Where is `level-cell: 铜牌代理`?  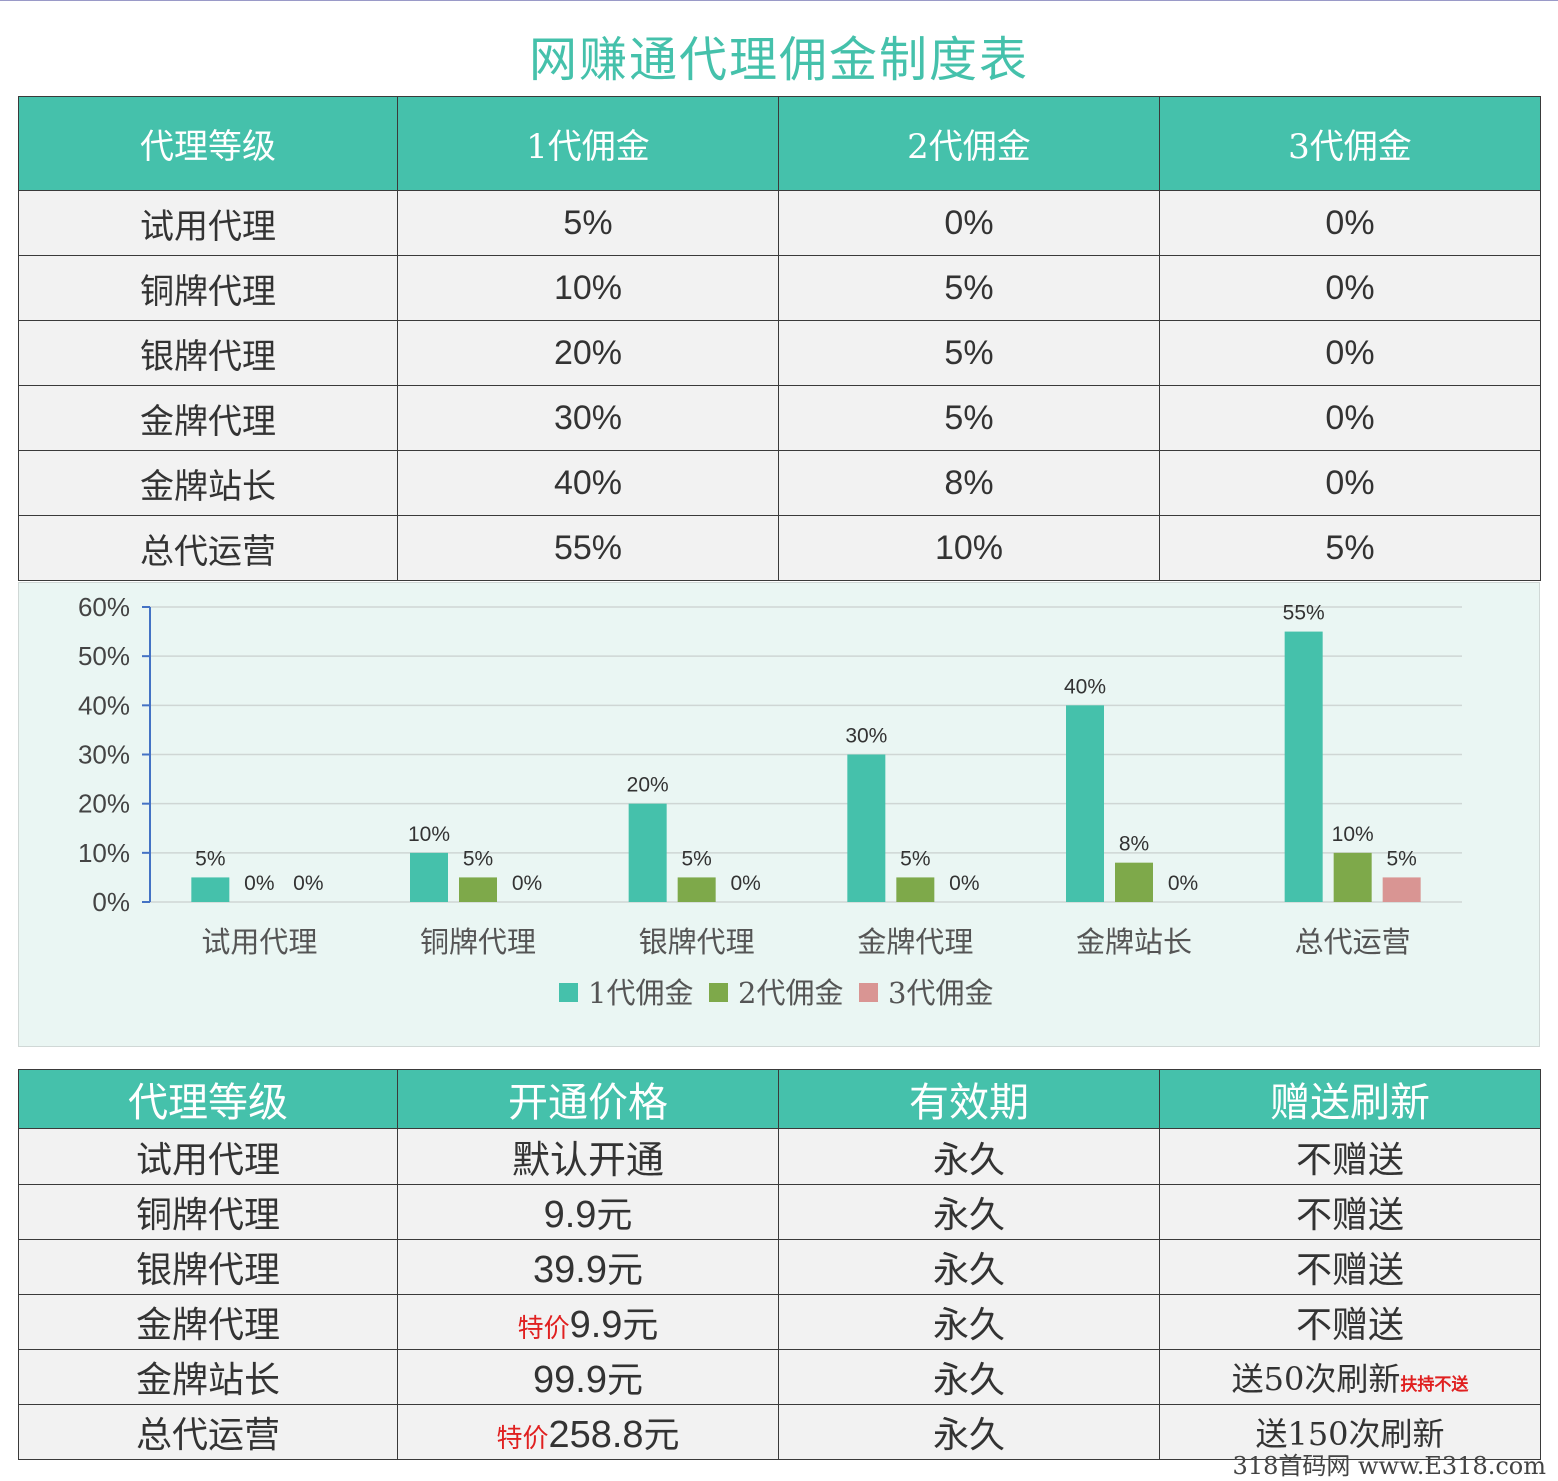 level-cell: 铜牌代理 is located at coordinates (208, 1212).